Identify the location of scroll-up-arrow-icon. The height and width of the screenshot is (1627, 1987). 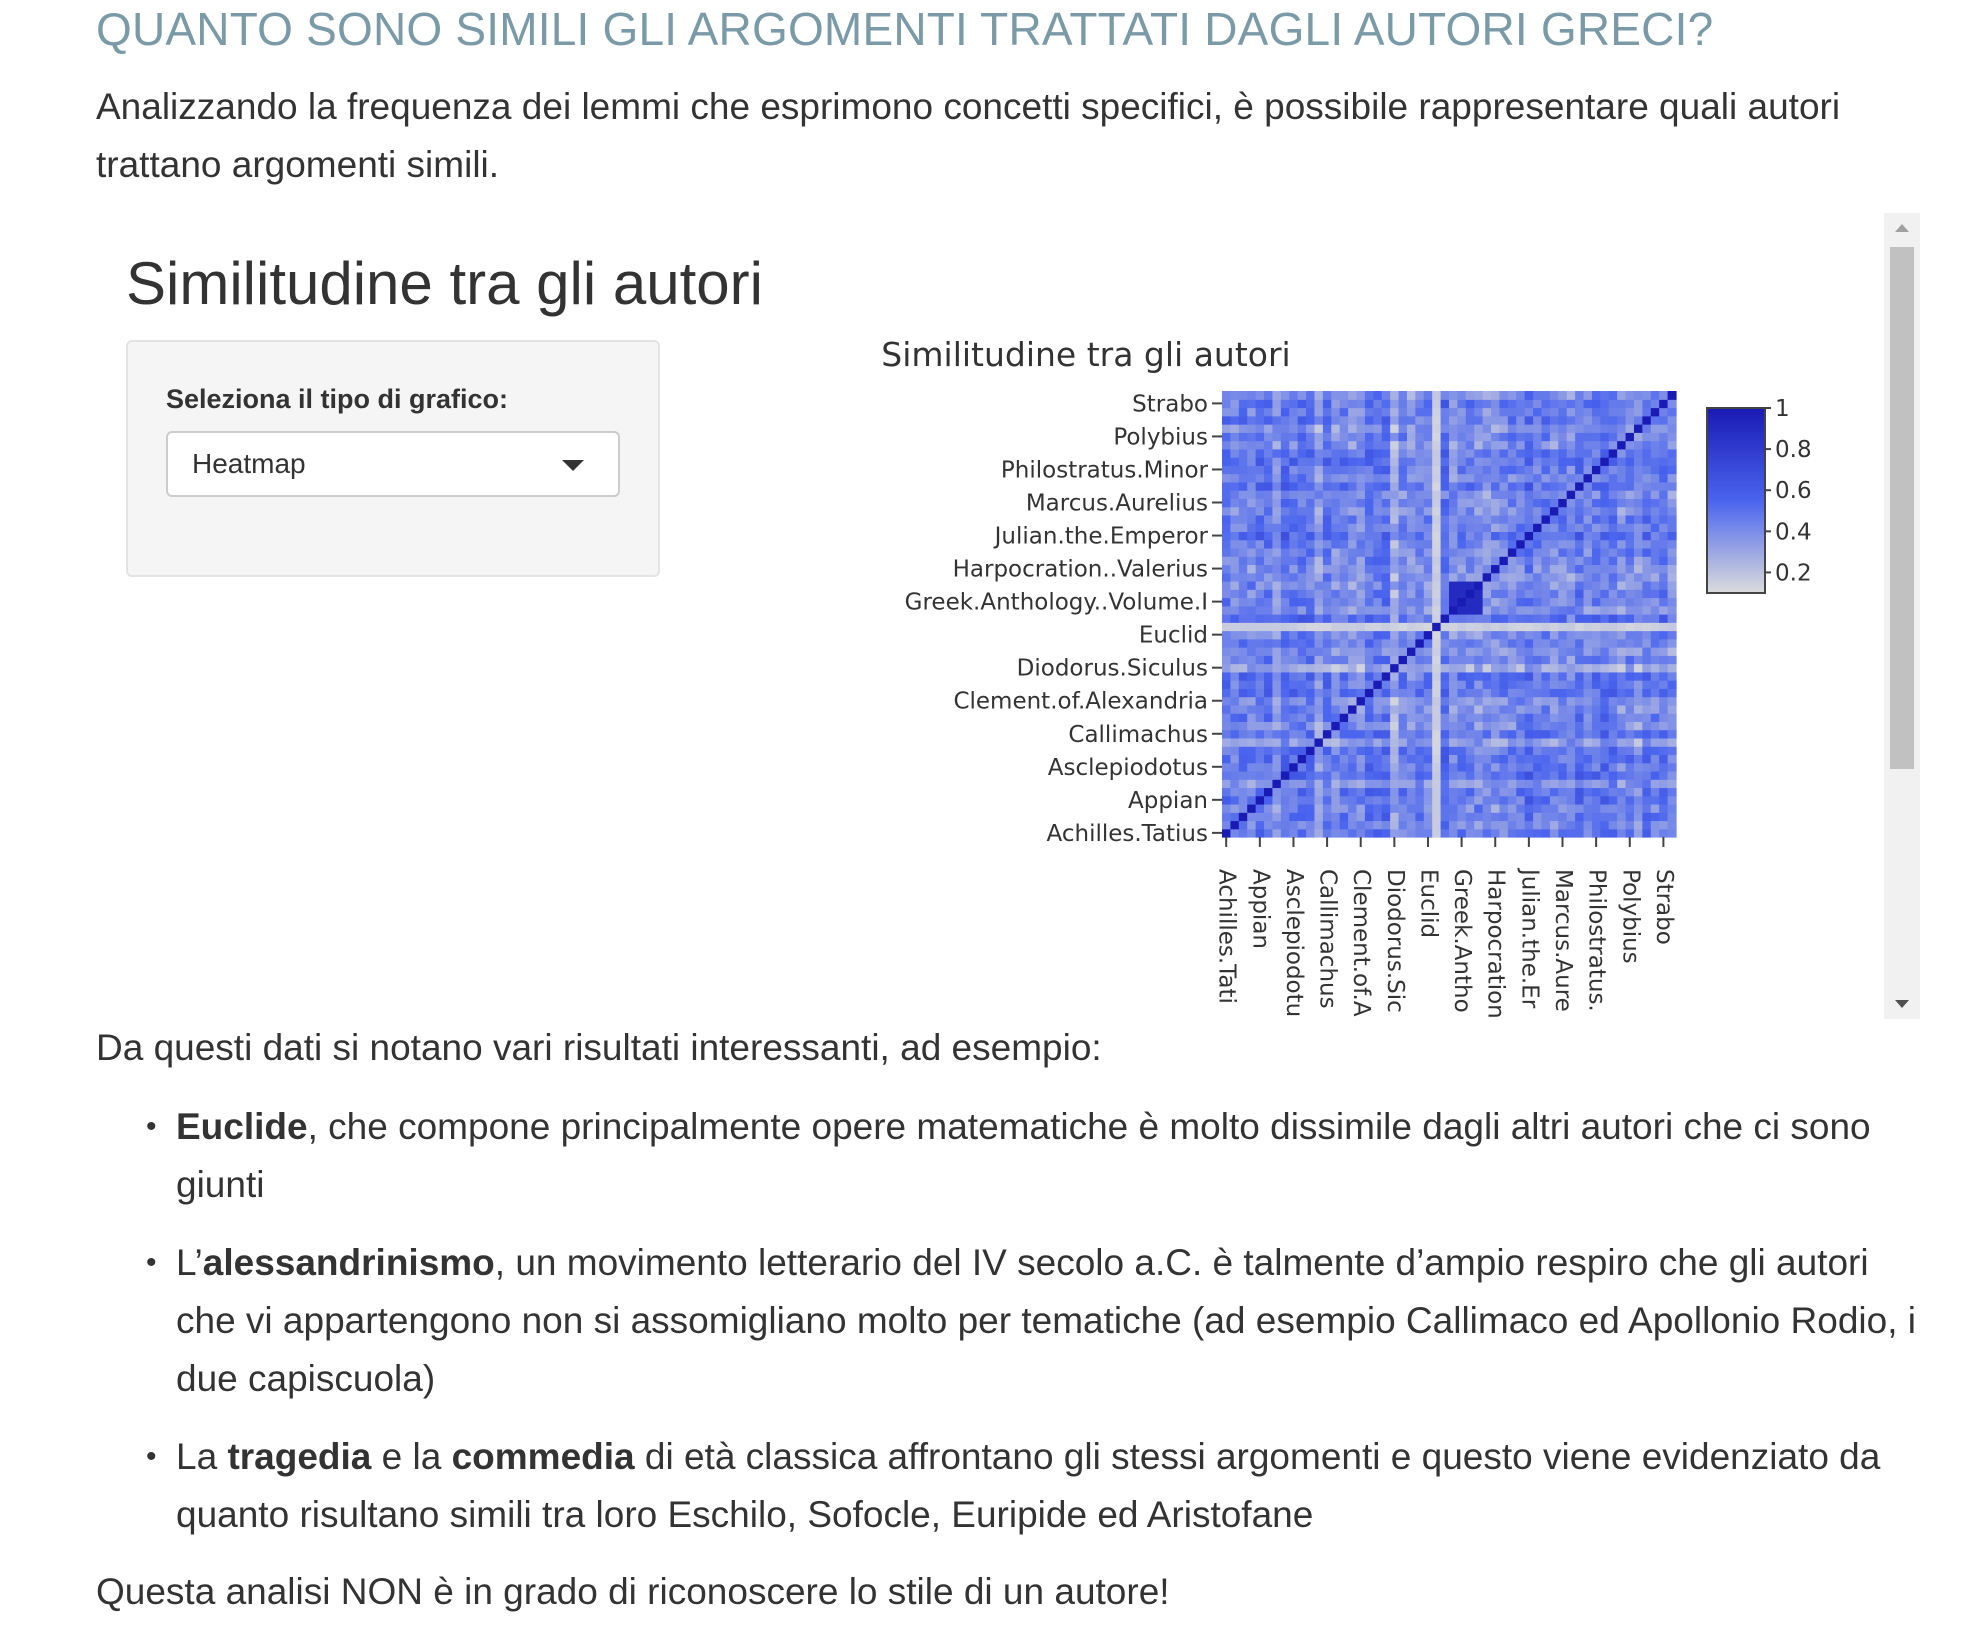
(1902, 228).